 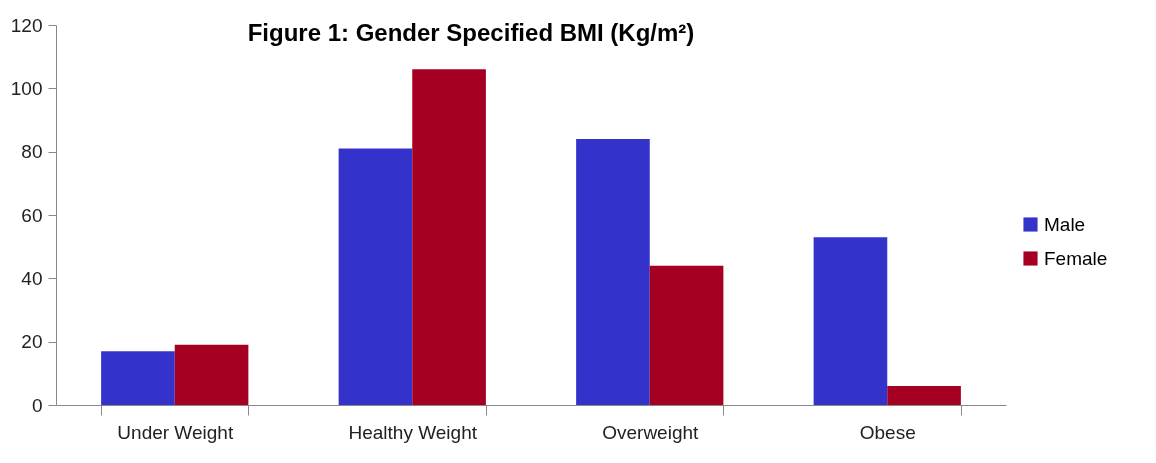 I want to click on y-tick-label: 60, so click(x=32, y=215).